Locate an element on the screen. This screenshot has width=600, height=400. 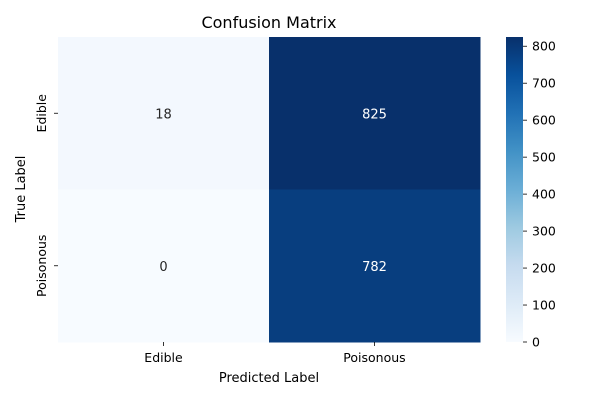
chart-title: Confusion Matrix is located at coordinates (268, 22).